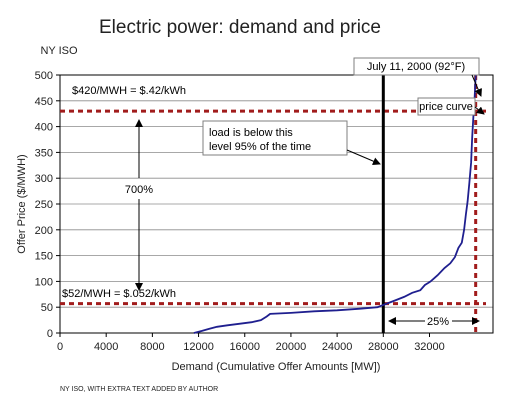 The height and width of the screenshot is (400, 528). Describe the element at coordinates (47, 308) in the screenshot. I see `y-tick-label: 50` at that location.